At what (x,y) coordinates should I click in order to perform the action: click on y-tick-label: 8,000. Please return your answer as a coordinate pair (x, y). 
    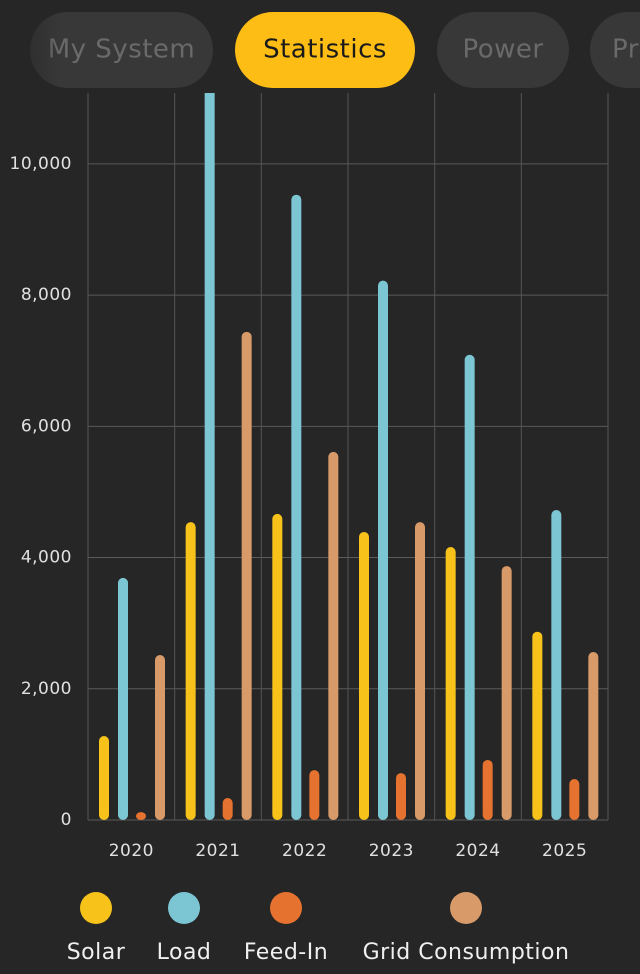
    Looking at the image, I should click on (46, 295).